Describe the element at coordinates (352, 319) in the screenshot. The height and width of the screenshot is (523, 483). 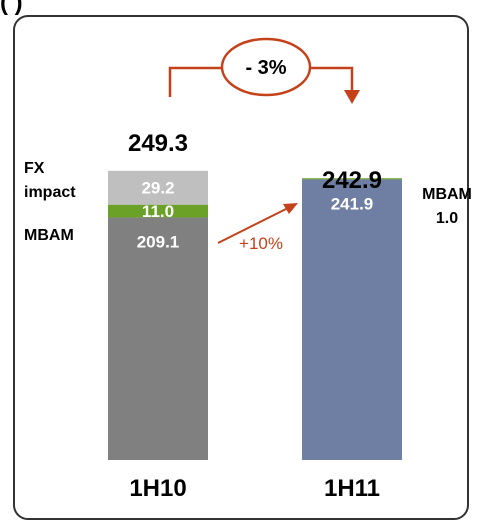
I see `bar-1h11-base` at that location.